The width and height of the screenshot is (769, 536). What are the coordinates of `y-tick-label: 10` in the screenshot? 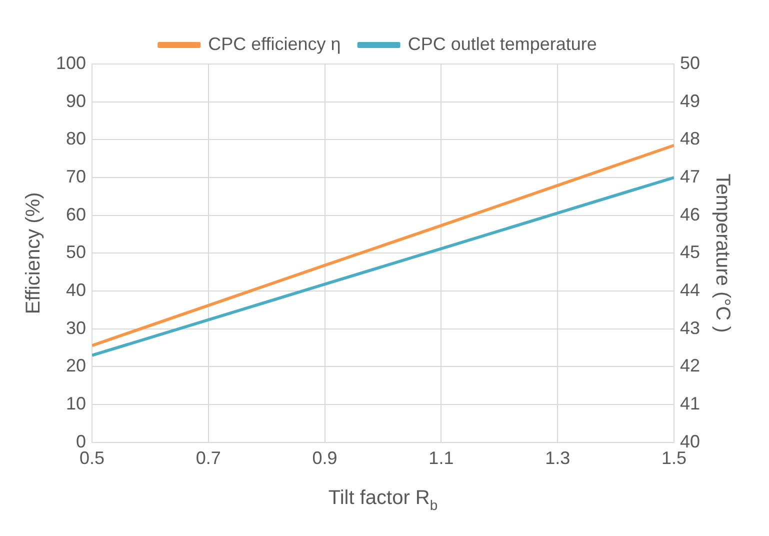 It's located at (76, 404).